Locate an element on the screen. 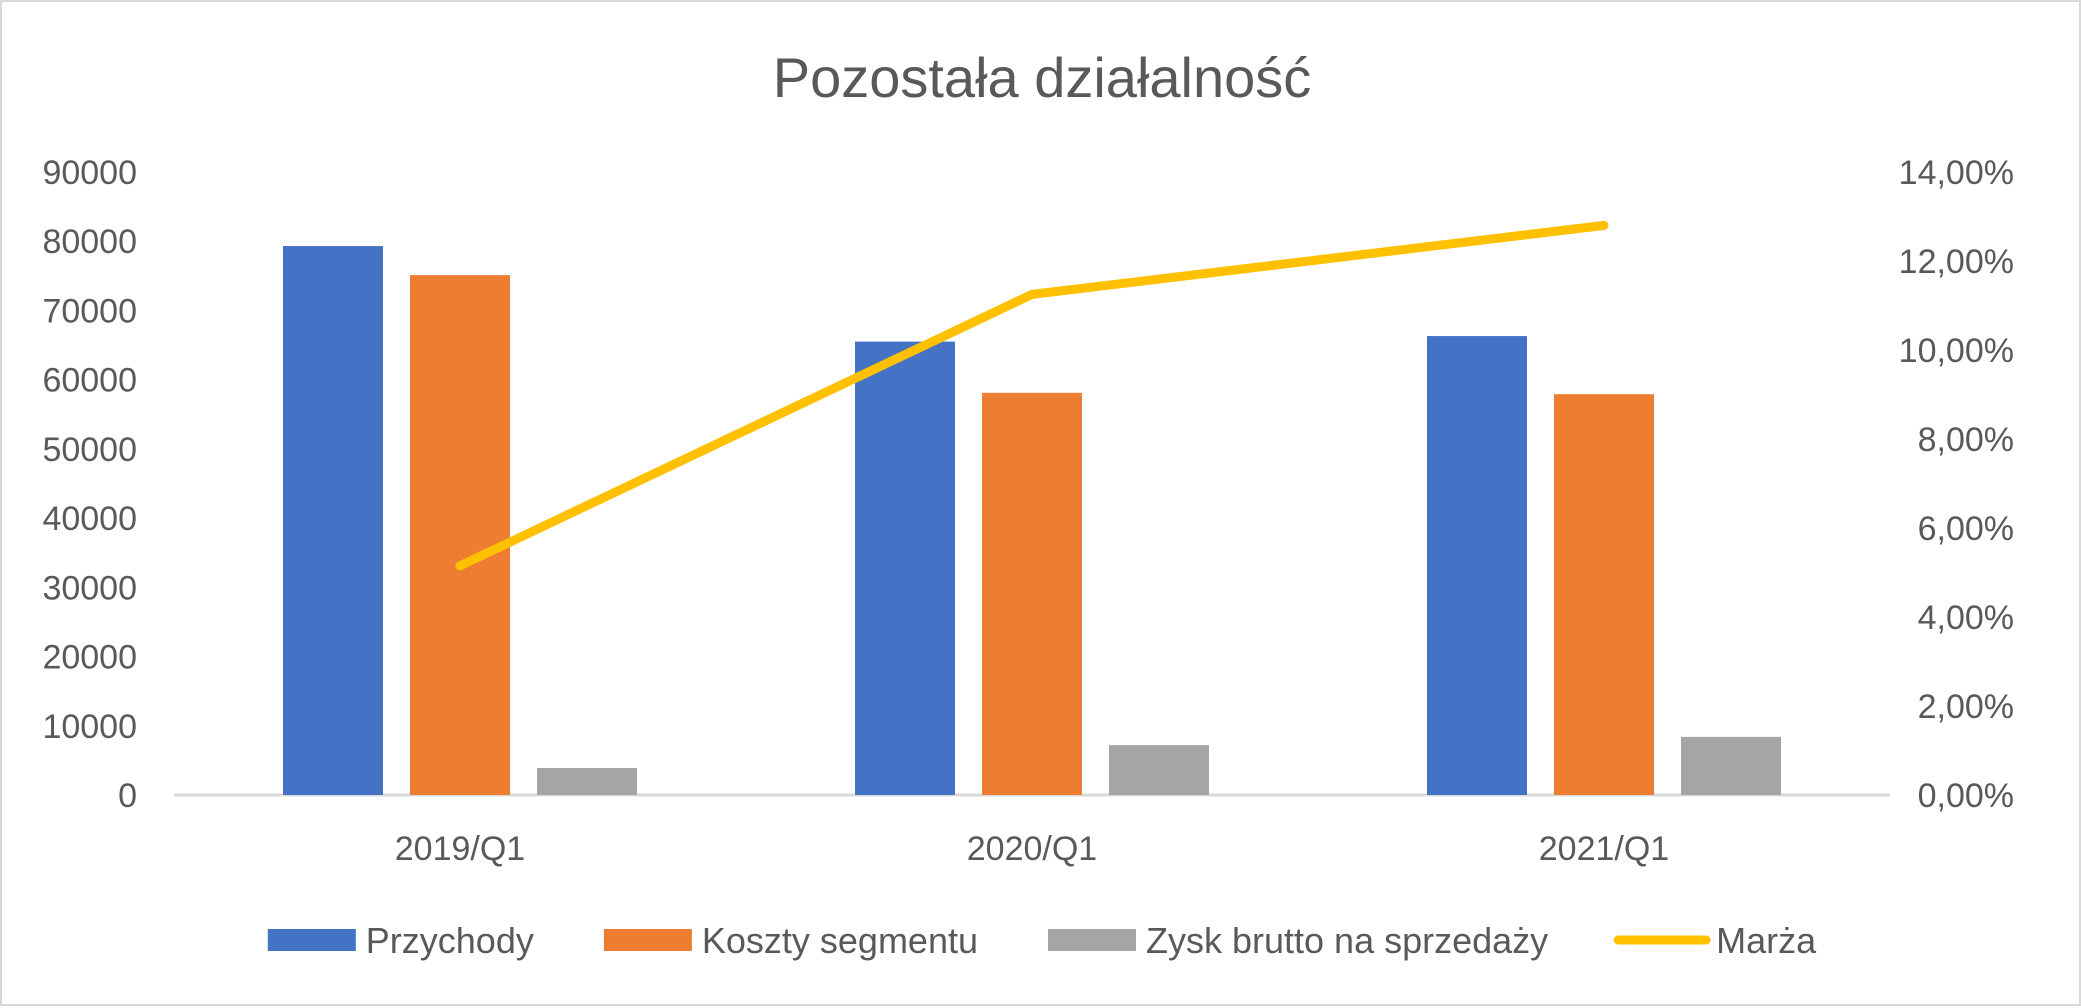  legend-label: Przychody is located at coordinates (450, 940).